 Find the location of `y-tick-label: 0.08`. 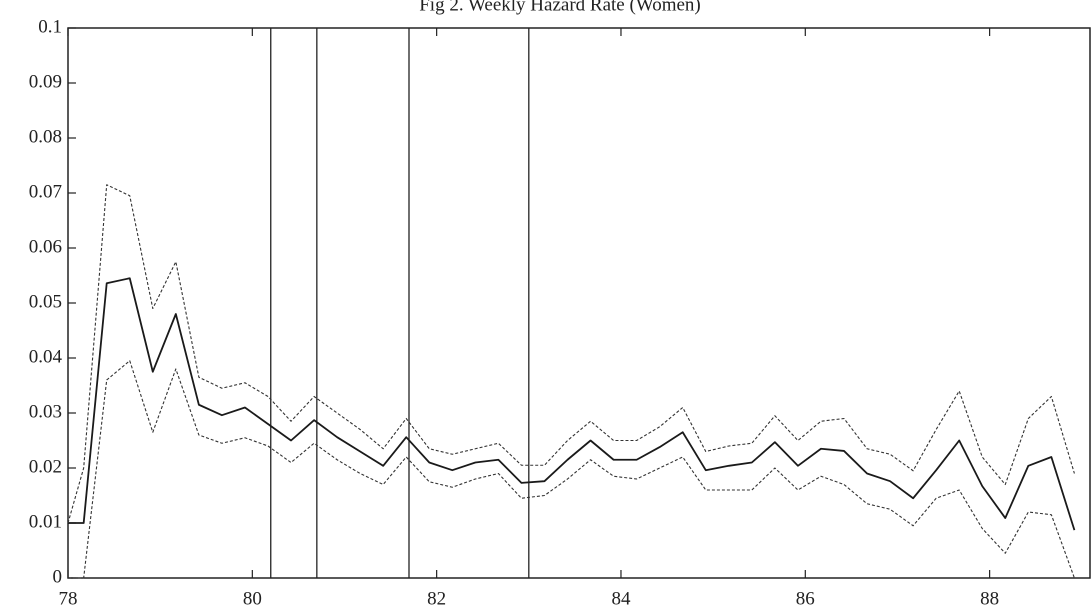

y-tick-label: 0.08 is located at coordinates (45, 136).